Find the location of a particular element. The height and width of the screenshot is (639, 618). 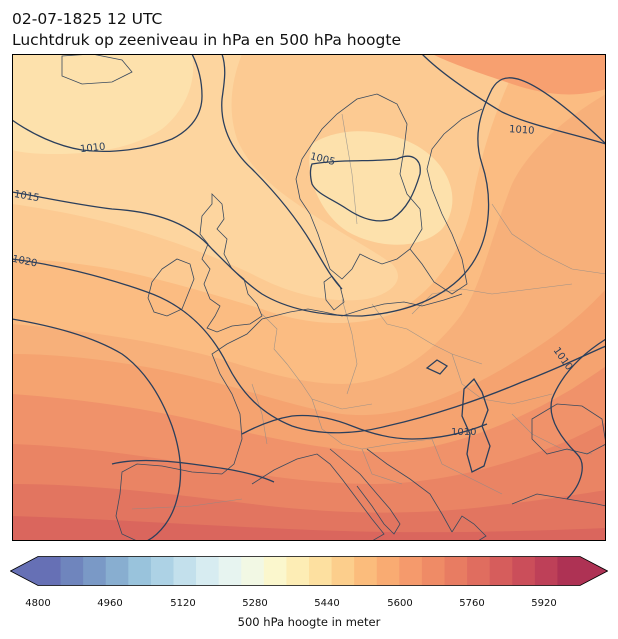

colorbar-tick: 5600 is located at coordinates (400, 603).